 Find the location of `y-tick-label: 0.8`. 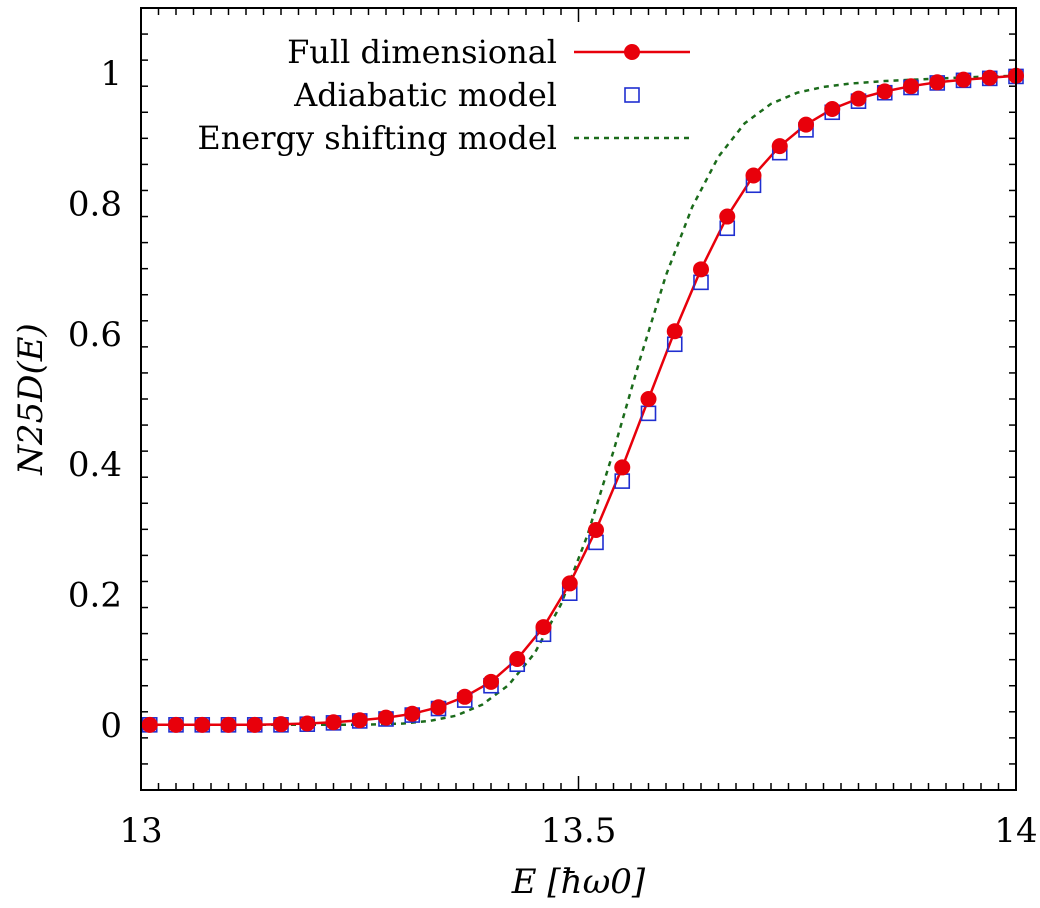

y-tick-label: 0.8 is located at coordinates (95, 205).